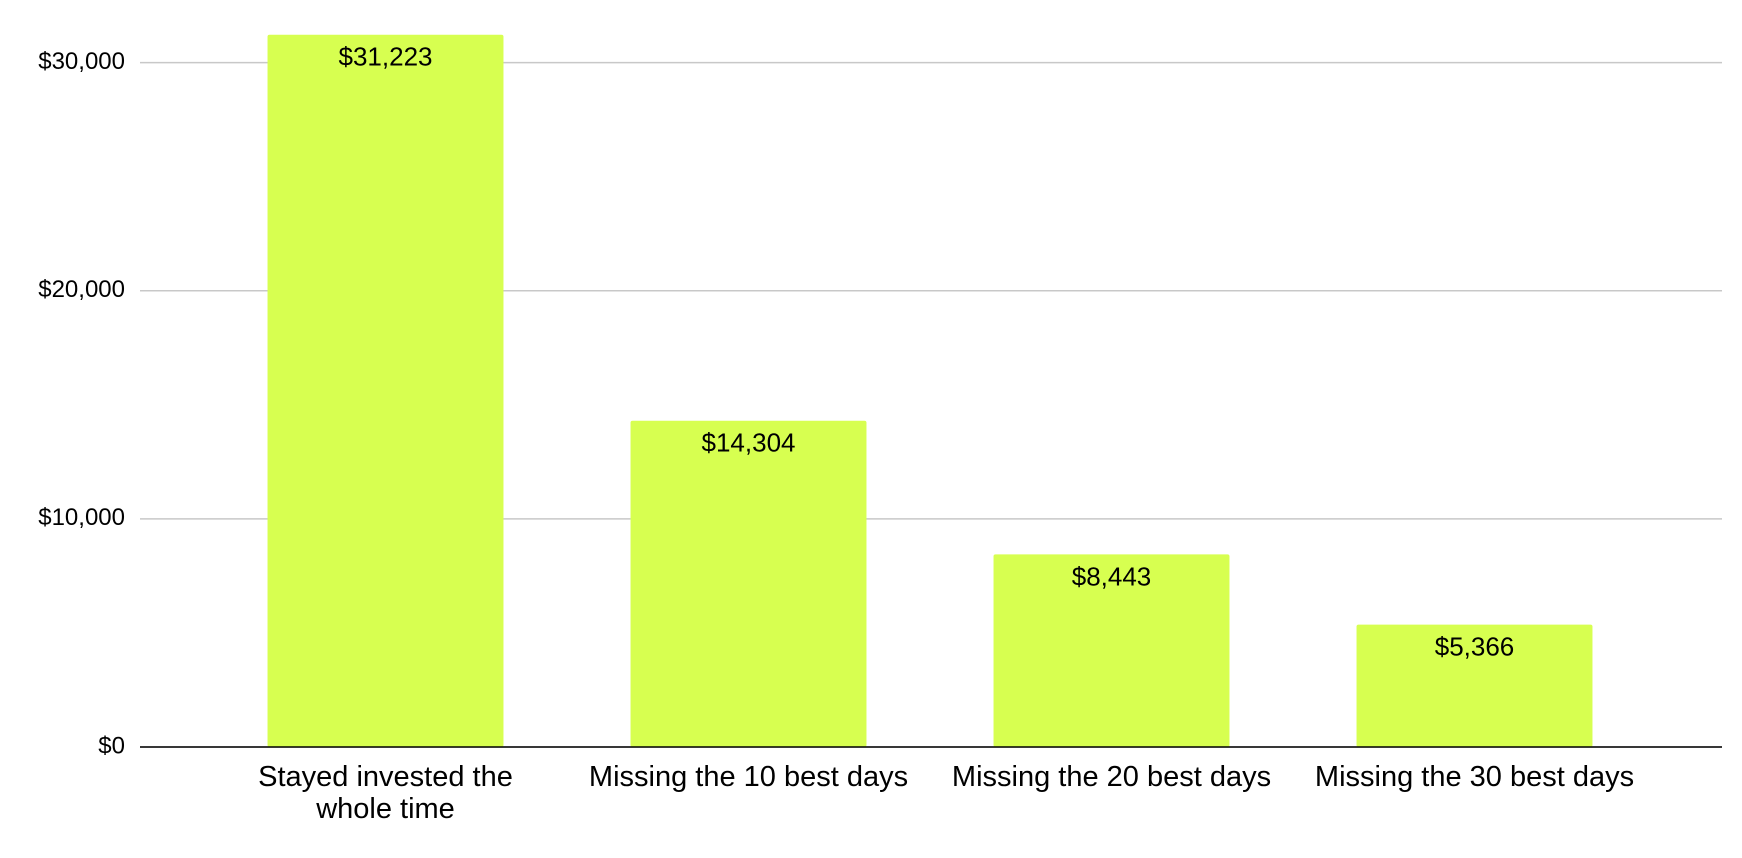  Describe the element at coordinates (81, 517) in the screenshot. I see `y-tick-label: $10,000` at that location.